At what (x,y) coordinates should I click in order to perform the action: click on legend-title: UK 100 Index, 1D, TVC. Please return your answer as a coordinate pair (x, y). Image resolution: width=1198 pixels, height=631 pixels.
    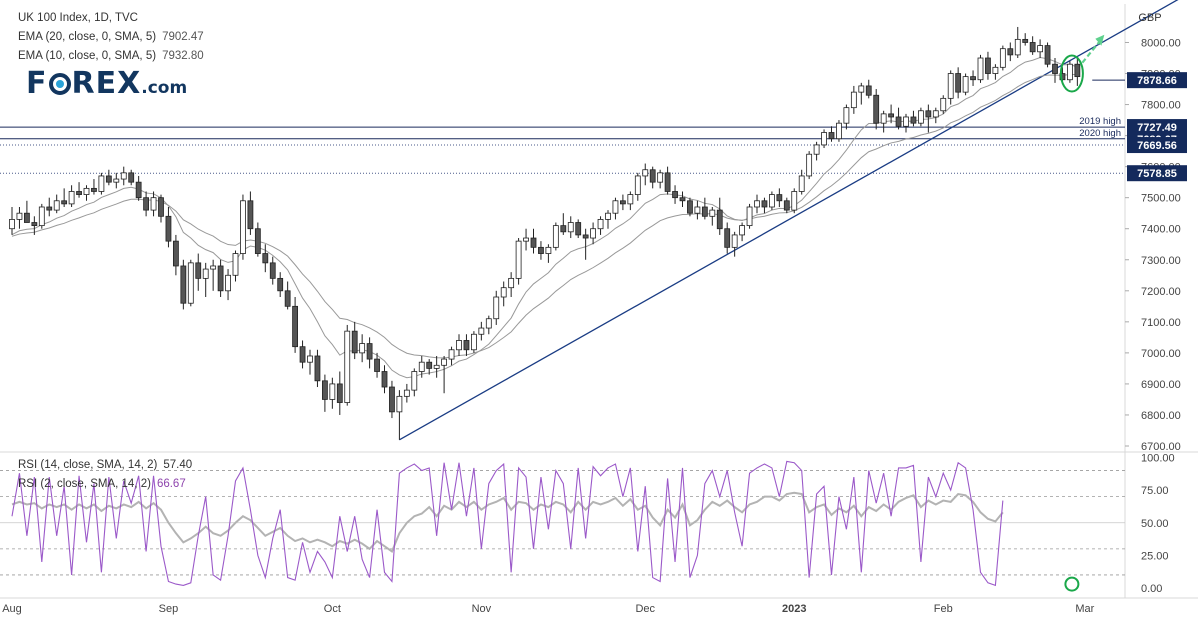
    Looking at the image, I should click on (78, 18).